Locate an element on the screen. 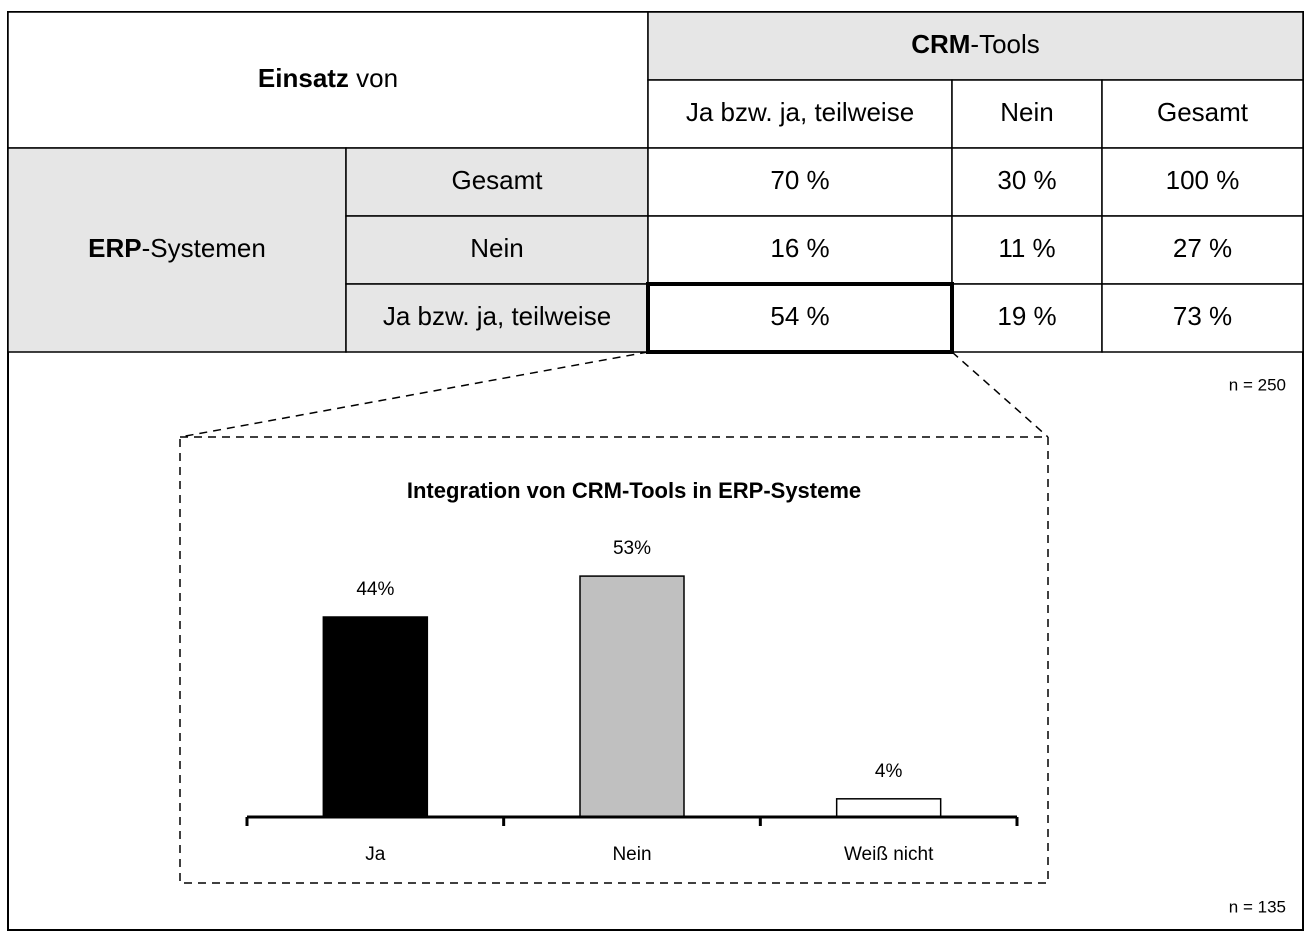  sample-size: n = 135 is located at coordinates (1257, 906).